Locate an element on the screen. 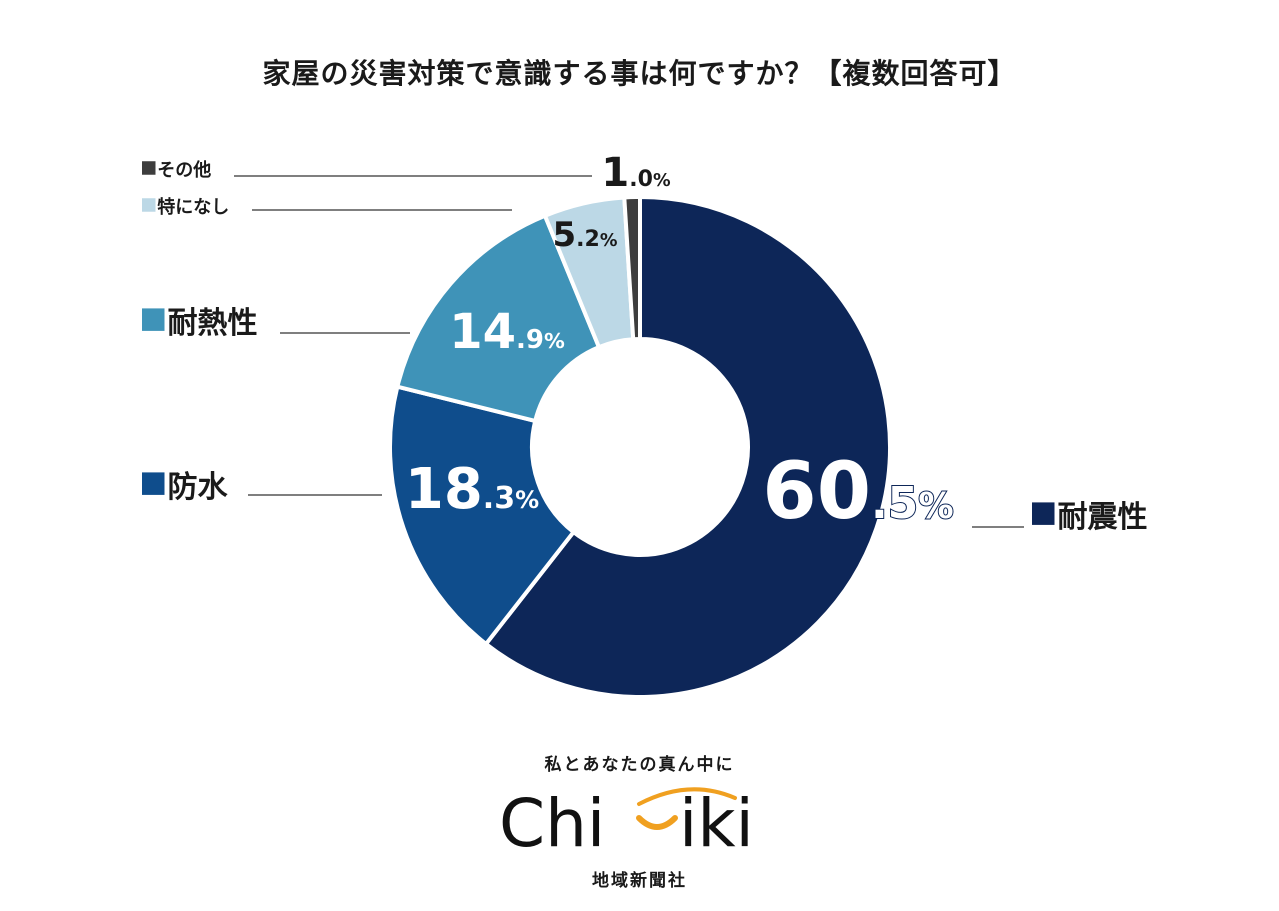  chart-title: 家屋の災害対策で意識する事は何ですか？【複数回答可】 is located at coordinates (639, 73).